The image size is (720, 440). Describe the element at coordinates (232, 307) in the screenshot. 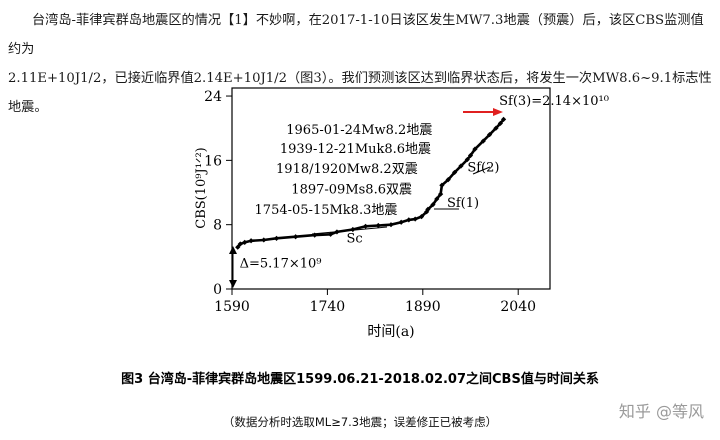

I see `x-tick-label: 1590` at that location.